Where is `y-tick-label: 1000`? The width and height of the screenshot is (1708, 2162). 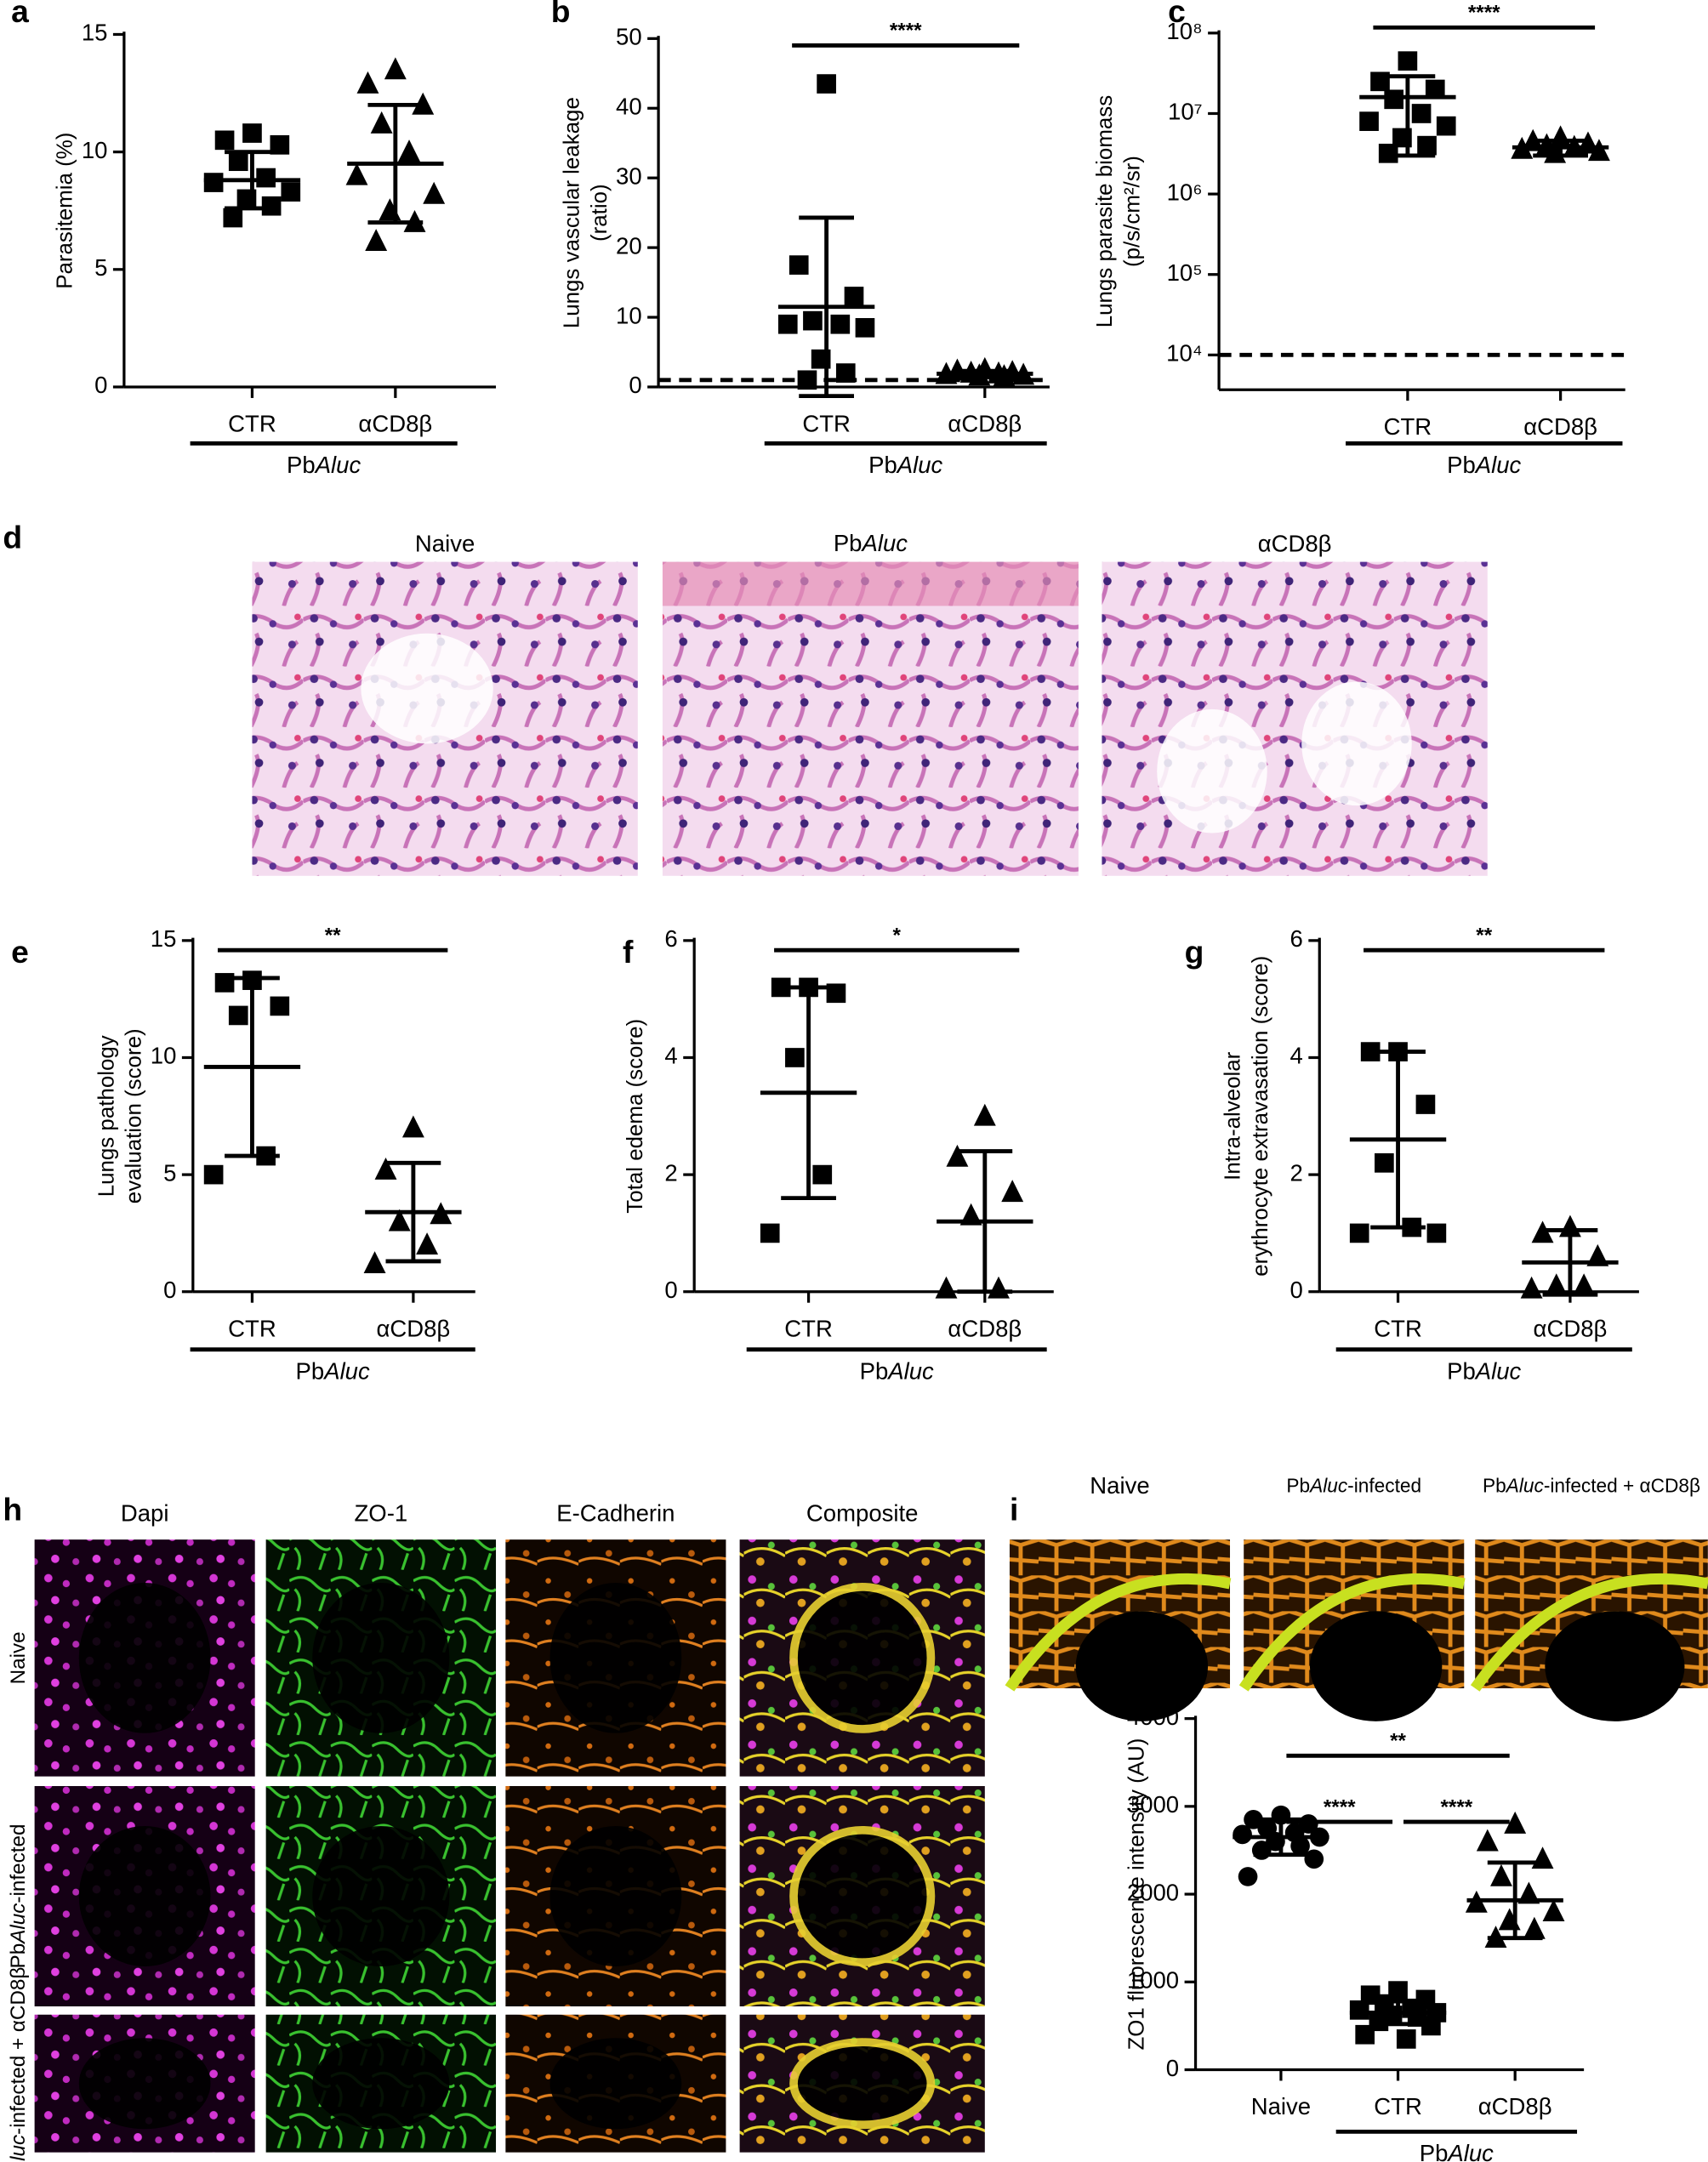
y-tick-label: 1000 is located at coordinates (1153, 1980).